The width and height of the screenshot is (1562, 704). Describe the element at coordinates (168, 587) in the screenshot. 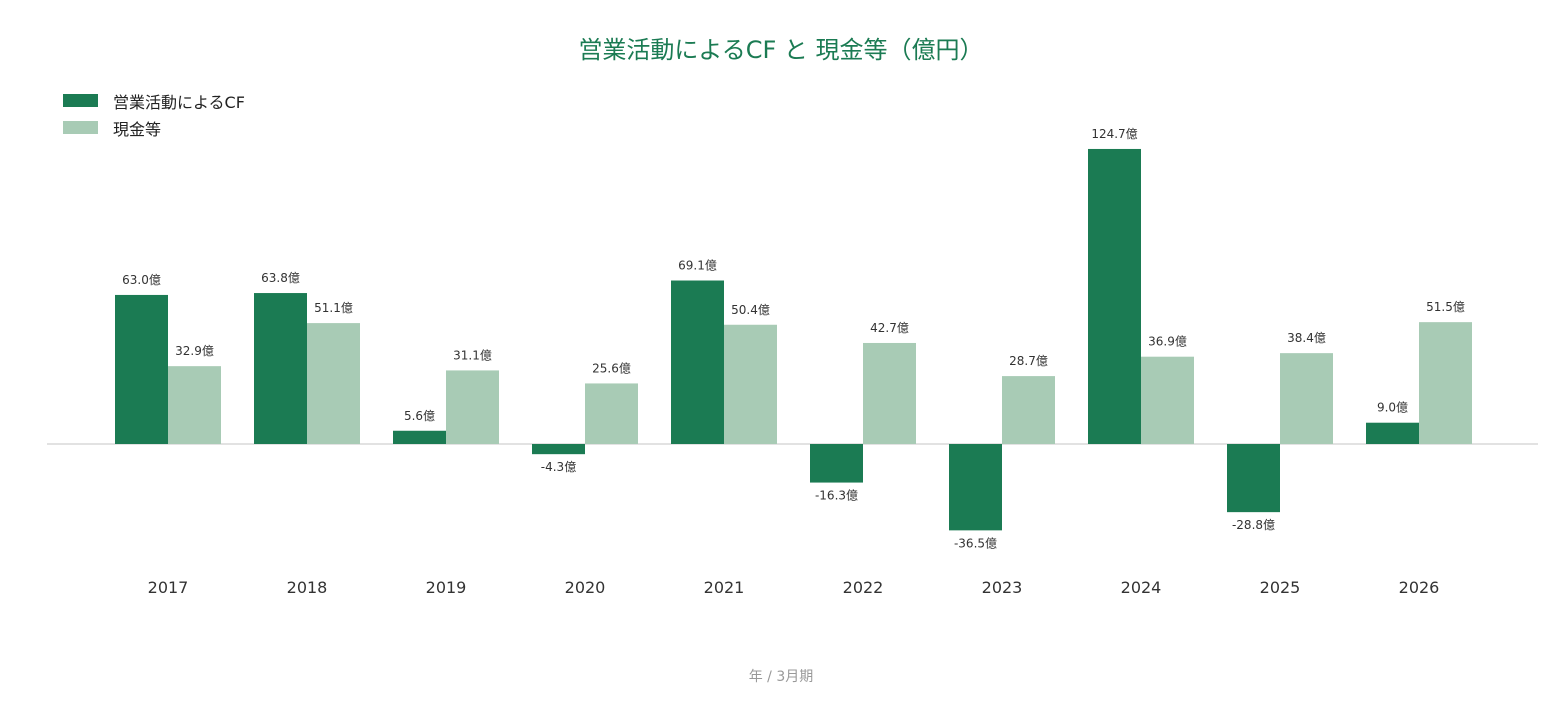

I see `x-tick-label-2017: 2017` at that location.